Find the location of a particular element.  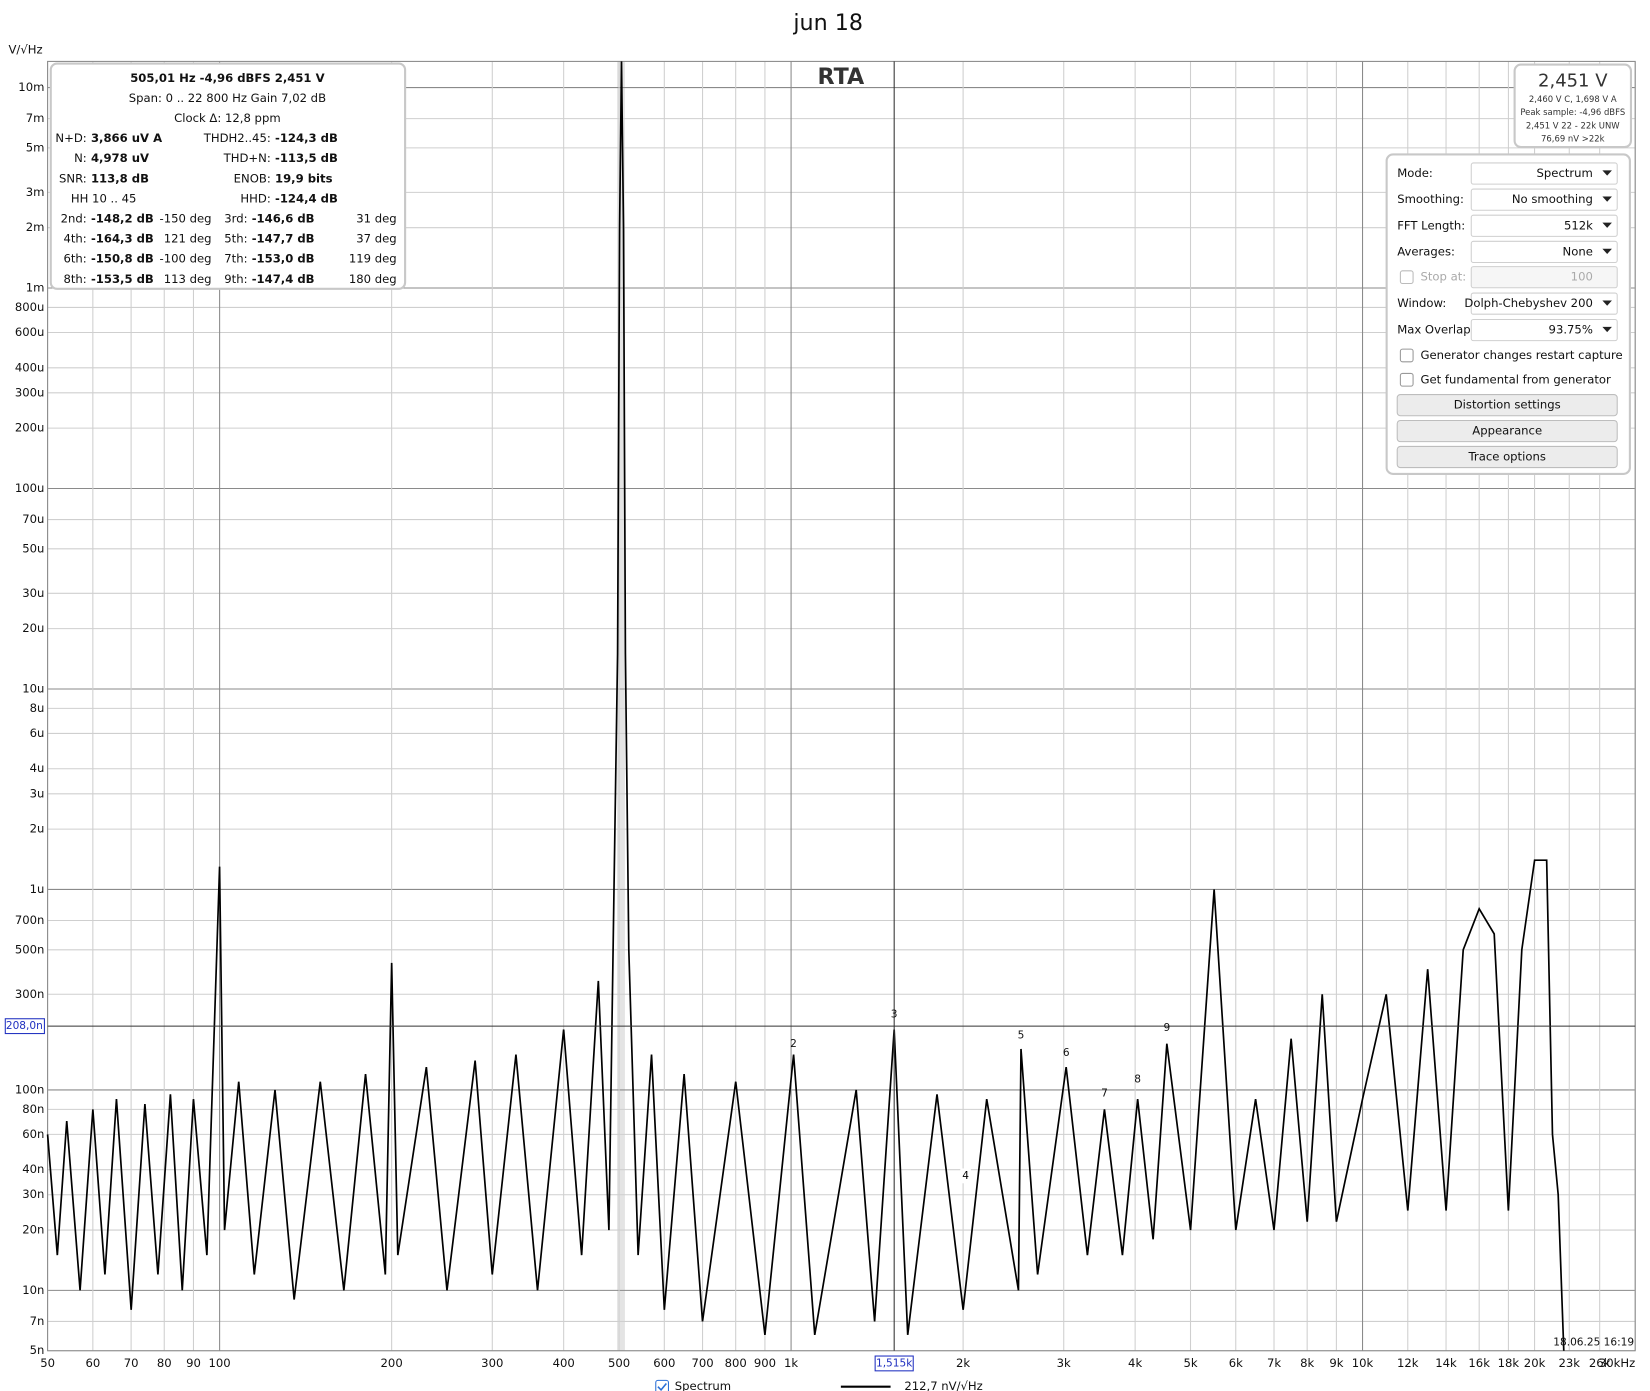

x-tick-label: 1k is located at coordinates (791, 1363).